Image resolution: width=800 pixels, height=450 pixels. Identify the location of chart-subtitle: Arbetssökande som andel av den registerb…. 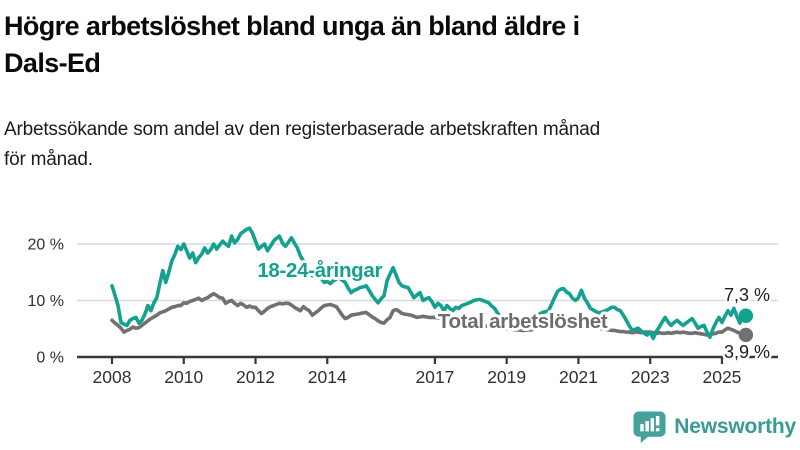
(392, 145).